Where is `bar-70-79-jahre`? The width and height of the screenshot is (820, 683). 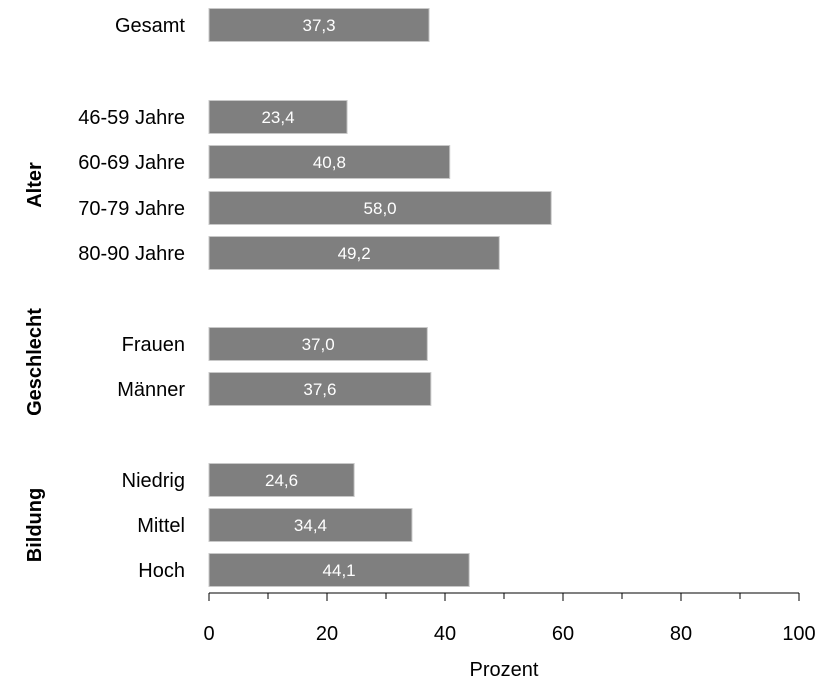
bar-70-79-jahre is located at coordinates (380, 208).